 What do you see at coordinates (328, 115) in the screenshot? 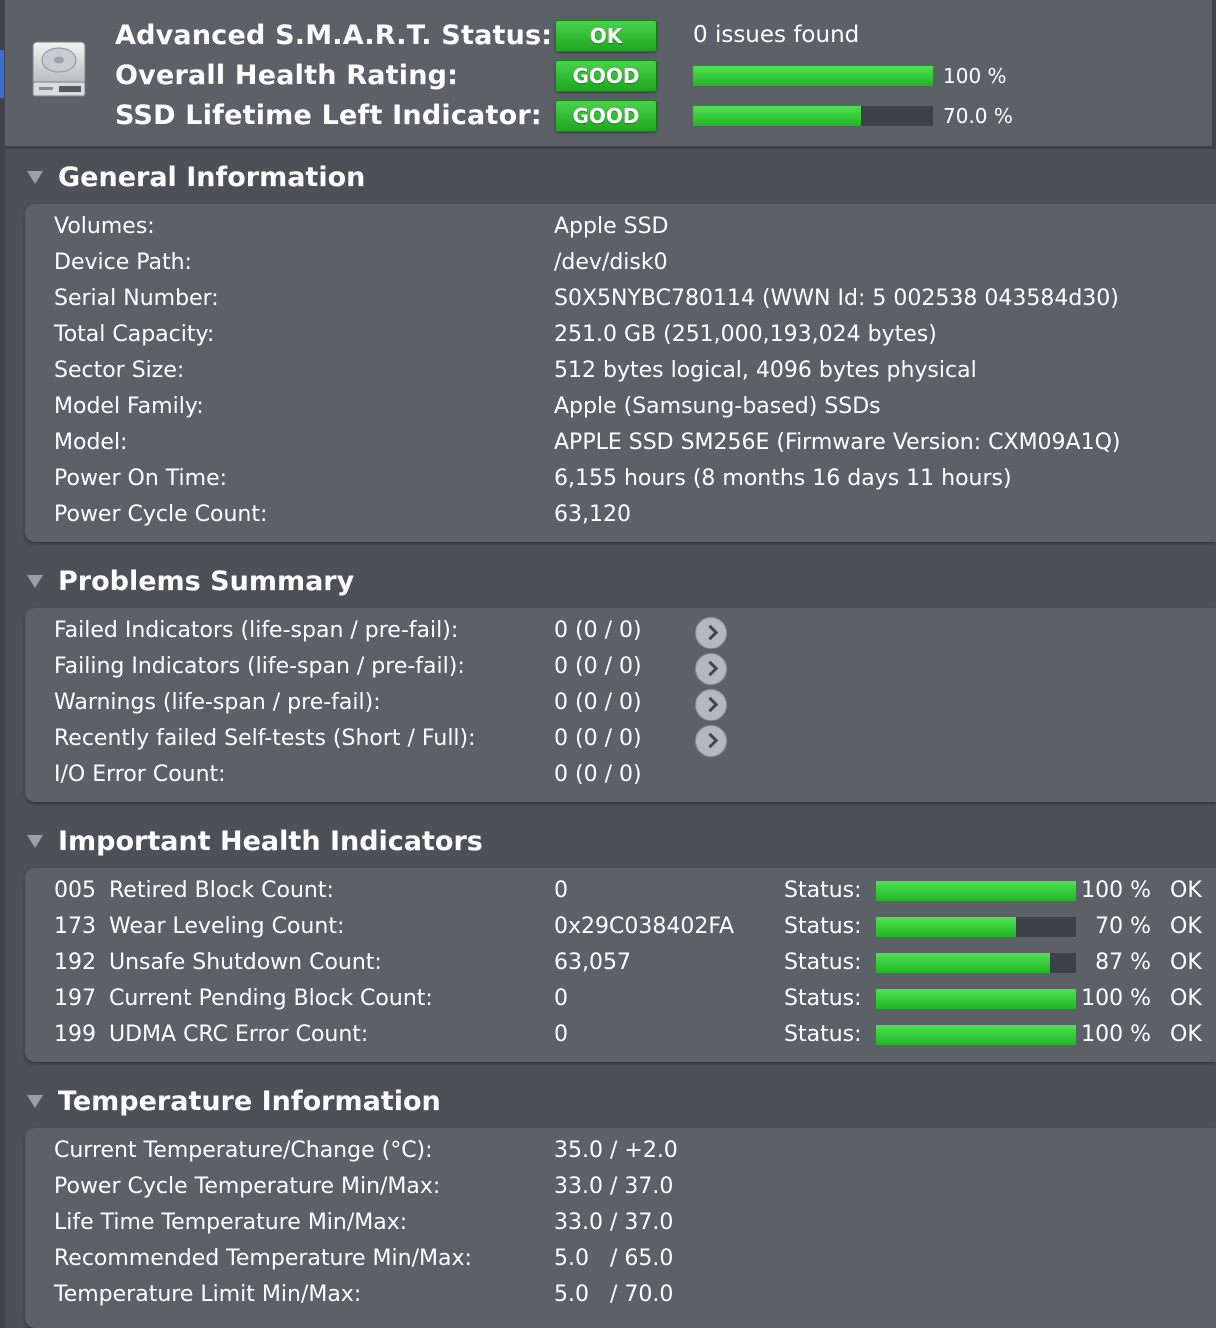
I see `lifetime-label: SSD Lifetime Left Indicator:` at bounding box center [328, 115].